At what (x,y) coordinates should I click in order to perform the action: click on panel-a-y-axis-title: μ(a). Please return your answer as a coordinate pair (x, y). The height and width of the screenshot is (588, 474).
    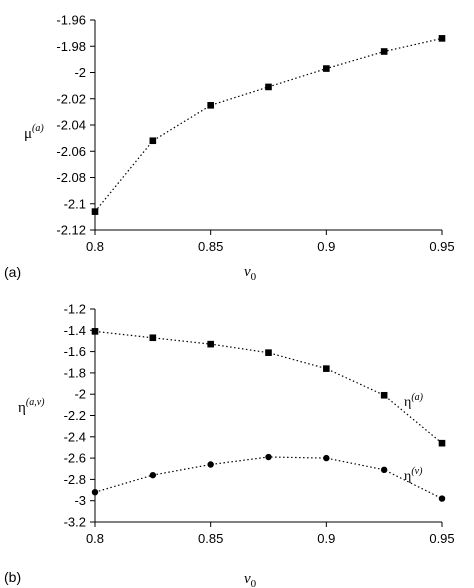
    Looking at the image, I should click on (34, 132).